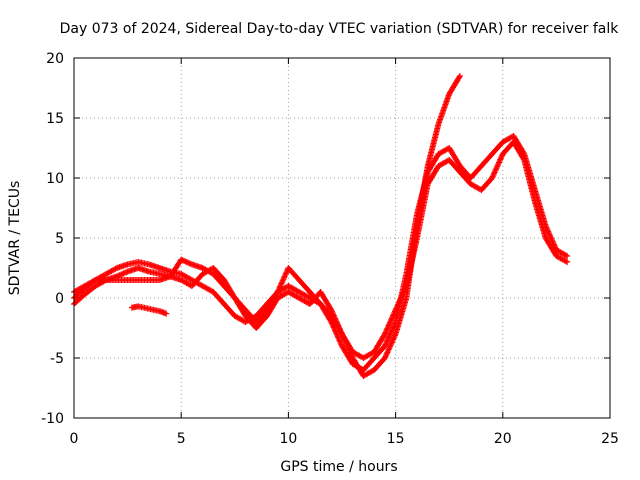 The width and height of the screenshot is (640, 480). I want to click on y-tick-labels: -10 -5 0 5 10 15 20, so click(52, 239).